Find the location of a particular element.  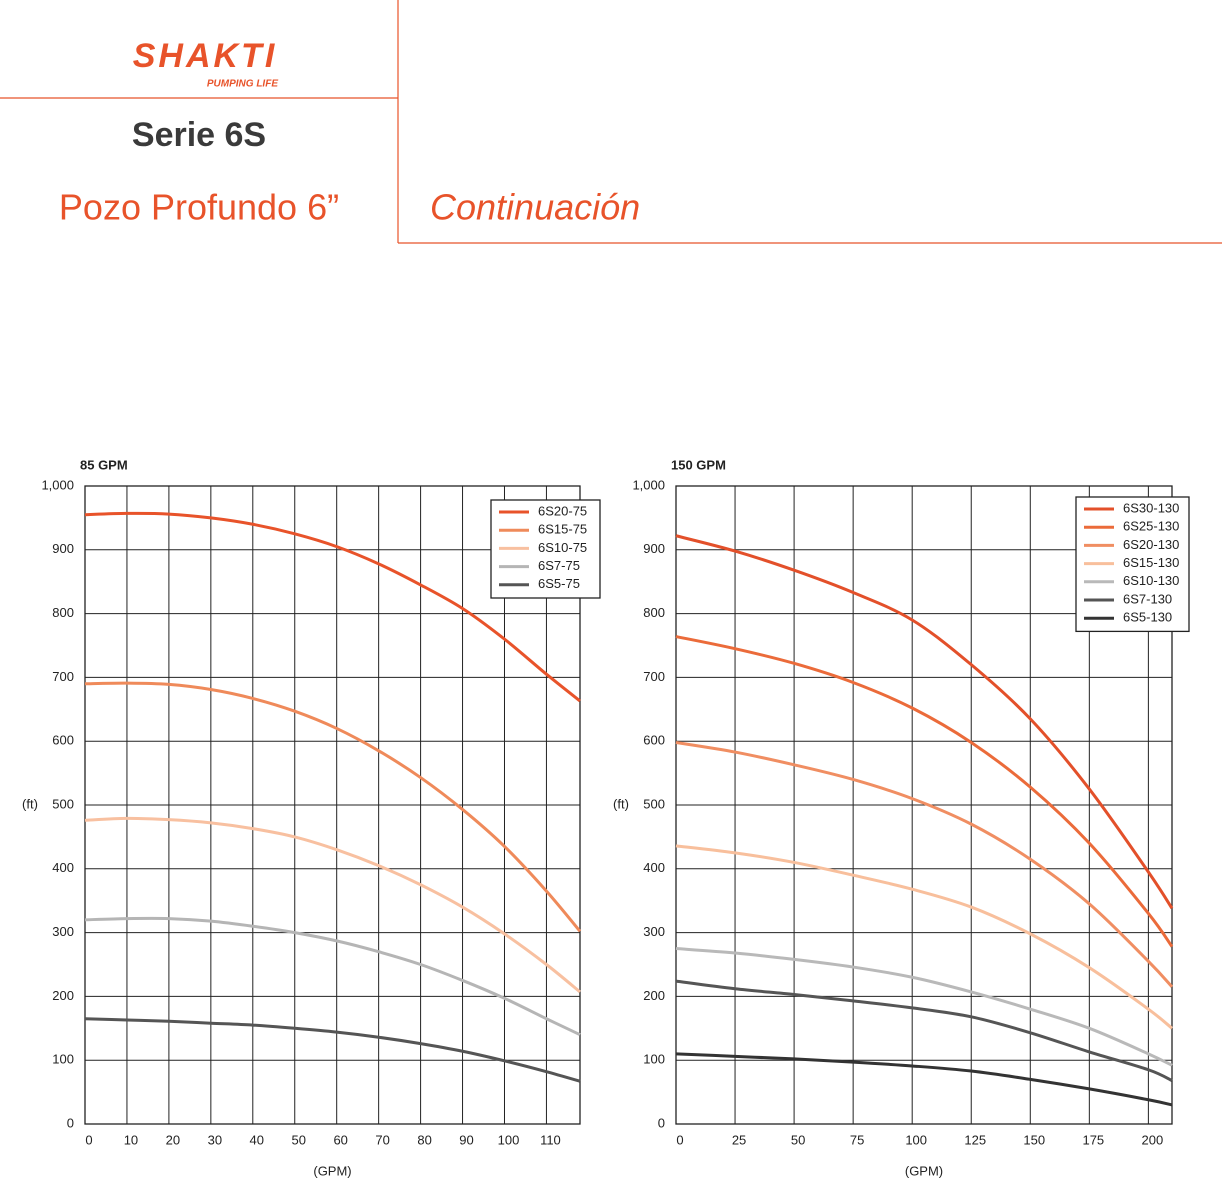

continuation: Continuación is located at coordinates (535, 207).